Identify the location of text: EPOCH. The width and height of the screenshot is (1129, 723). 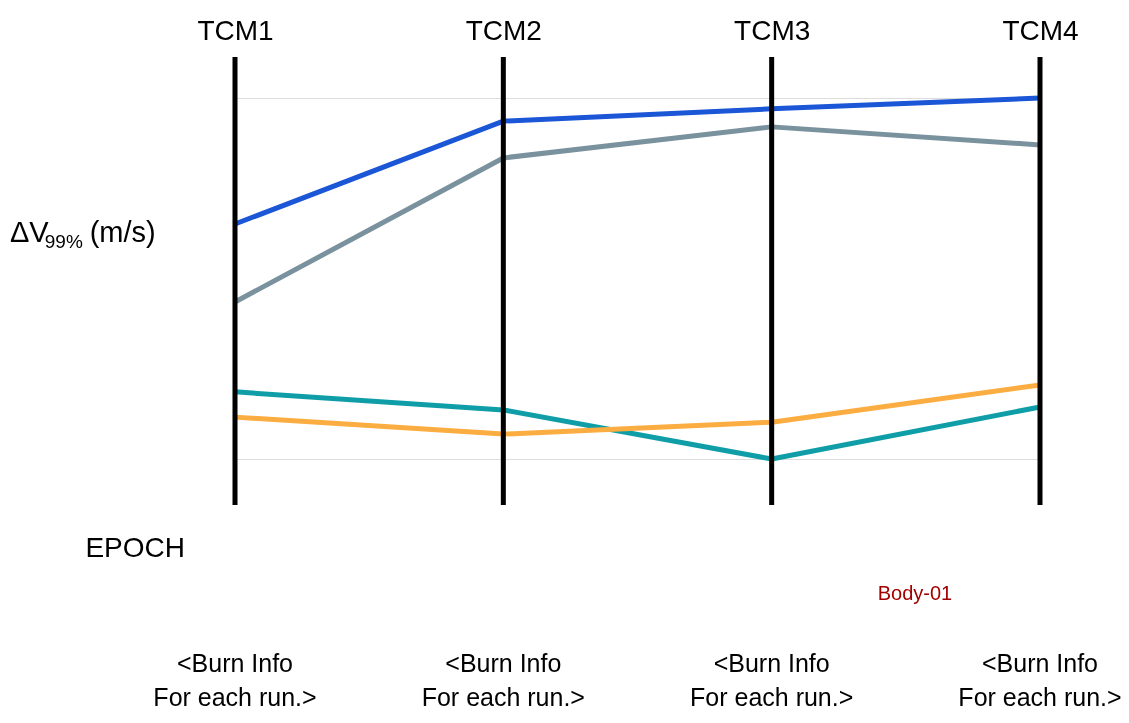
(135, 547).